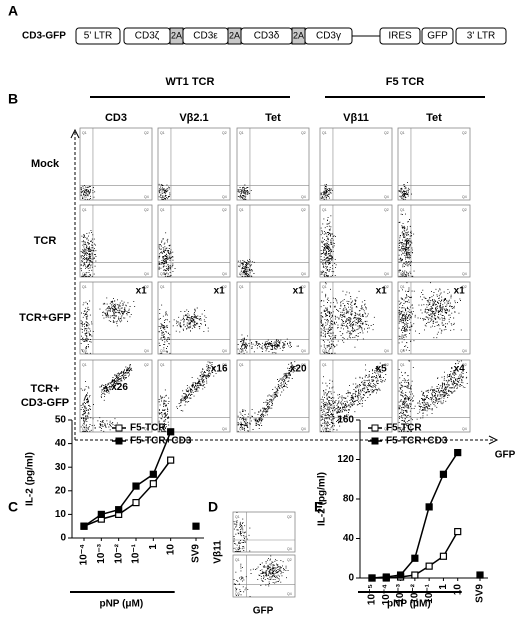 The image size is (520, 623). I want to click on label: Vβ11, so click(356, 118).